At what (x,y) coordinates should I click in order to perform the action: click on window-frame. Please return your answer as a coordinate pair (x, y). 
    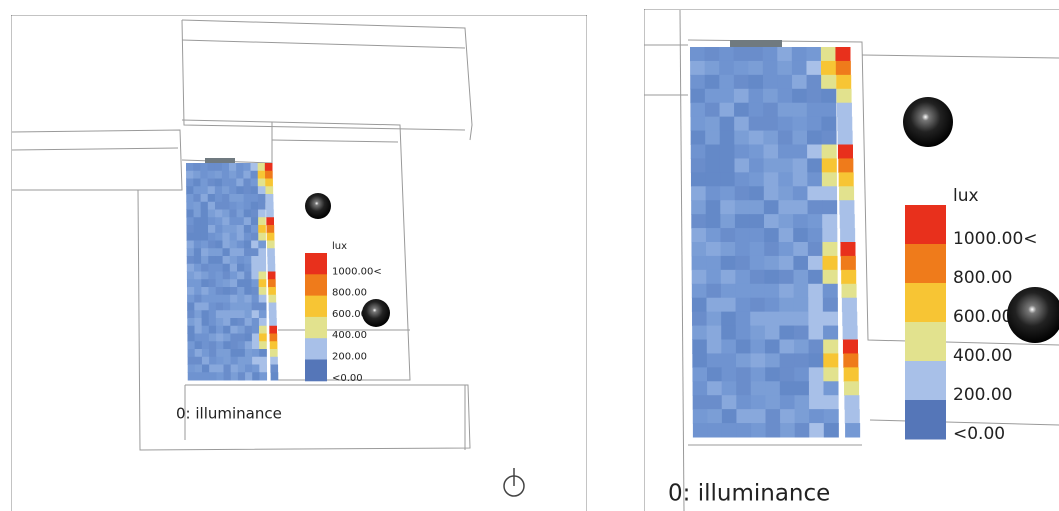
    Looking at the image, I should click on (220, 161).